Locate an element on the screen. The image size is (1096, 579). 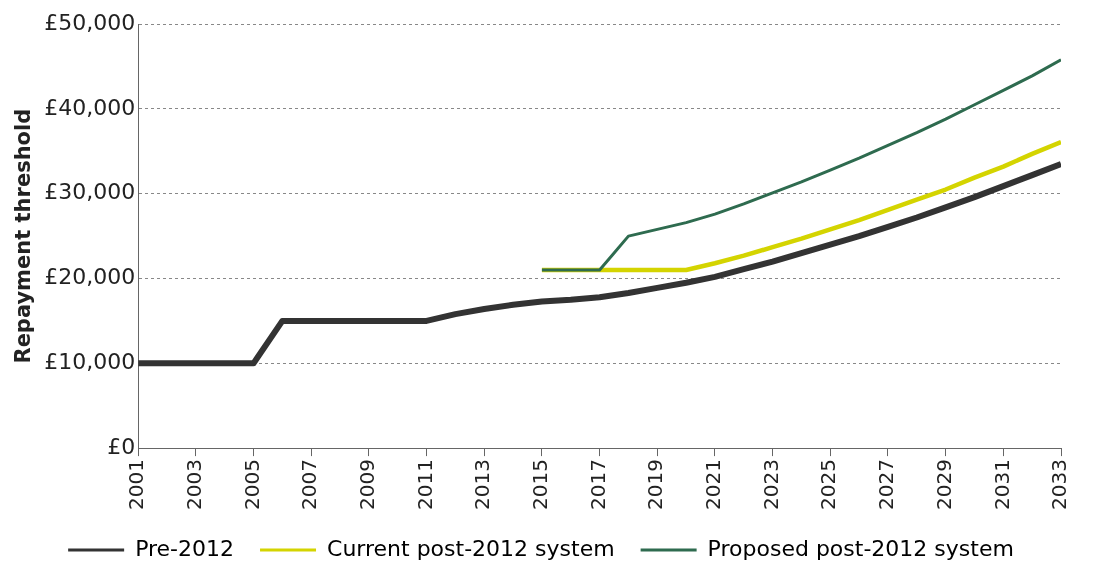
y-tick-label: £10,000 is located at coordinates (90, 362).